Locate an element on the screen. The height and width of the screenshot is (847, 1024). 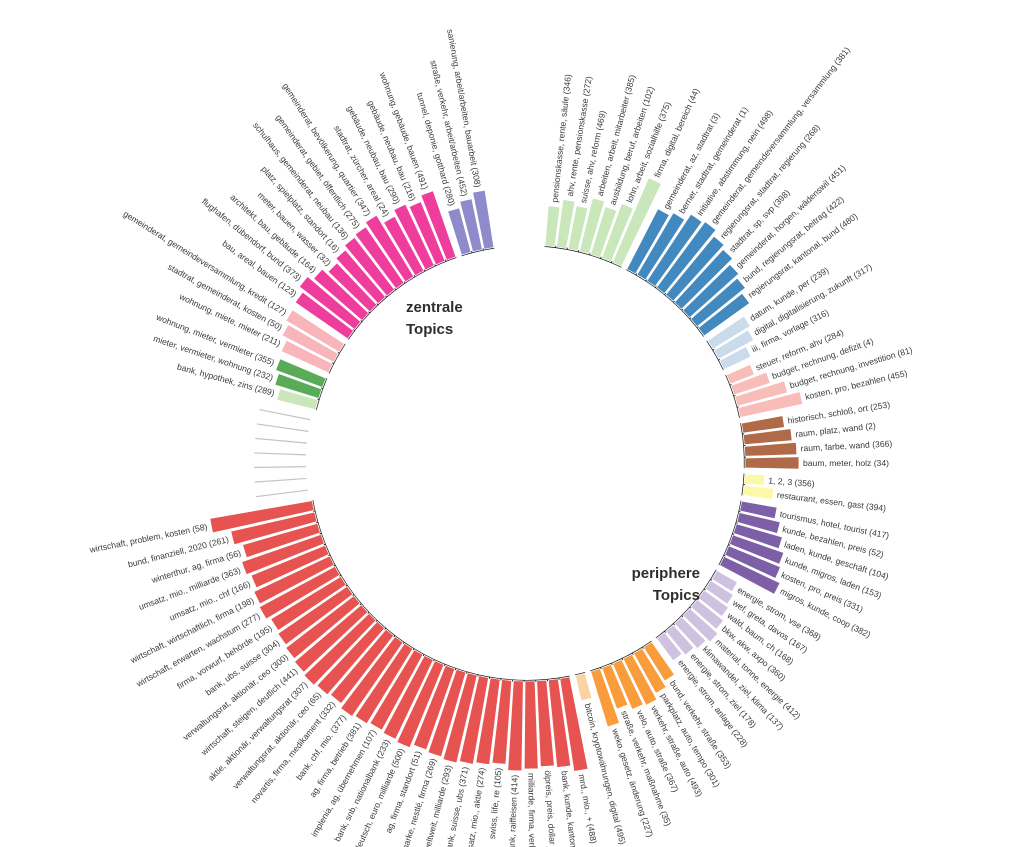
topic-label: swiss, life, re (105) is located at coordinates (495, 803).